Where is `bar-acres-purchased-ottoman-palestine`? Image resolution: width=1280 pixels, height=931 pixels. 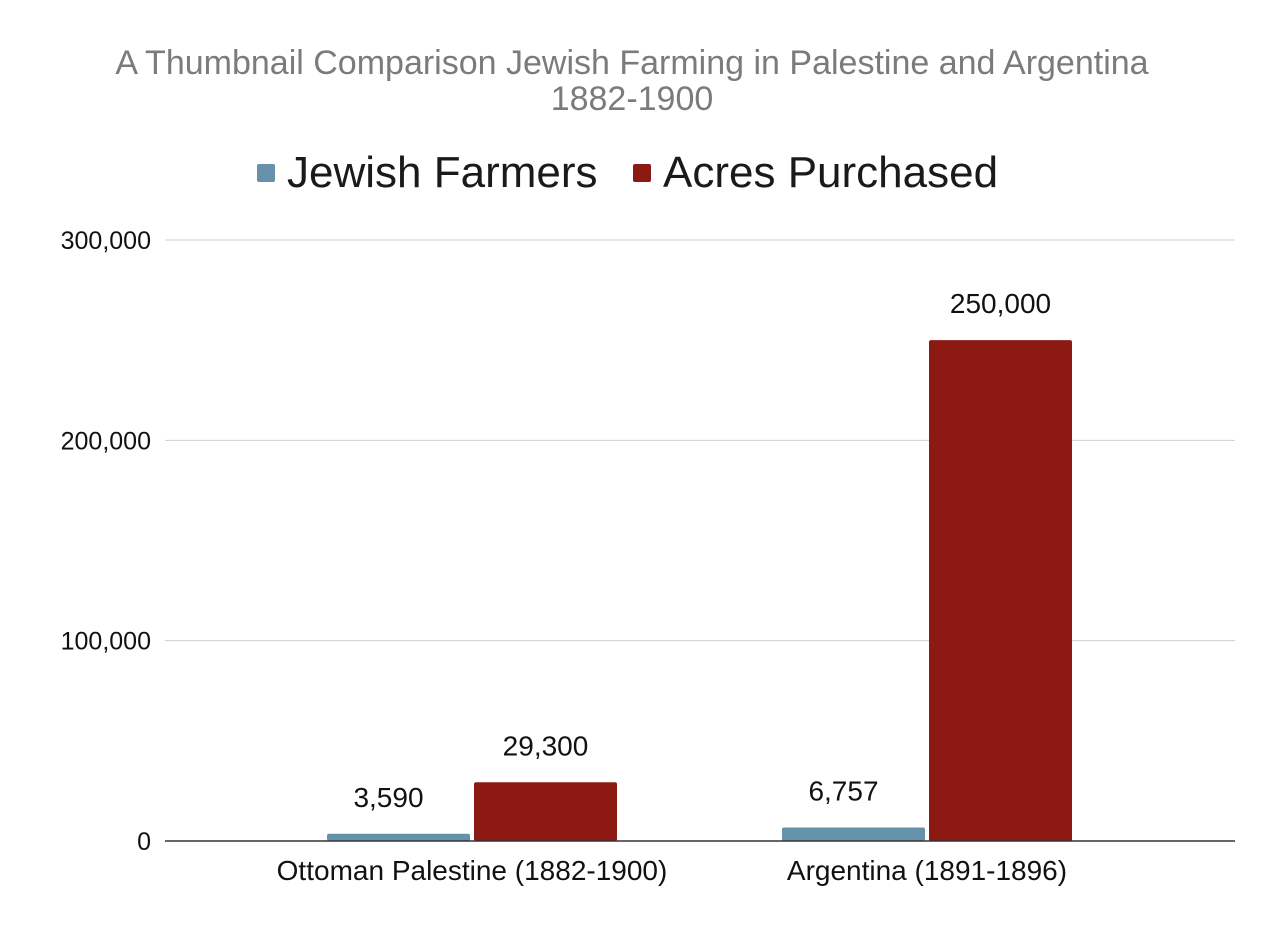 bar-acres-purchased-ottoman-palestine is located at coordinates (545, 811).